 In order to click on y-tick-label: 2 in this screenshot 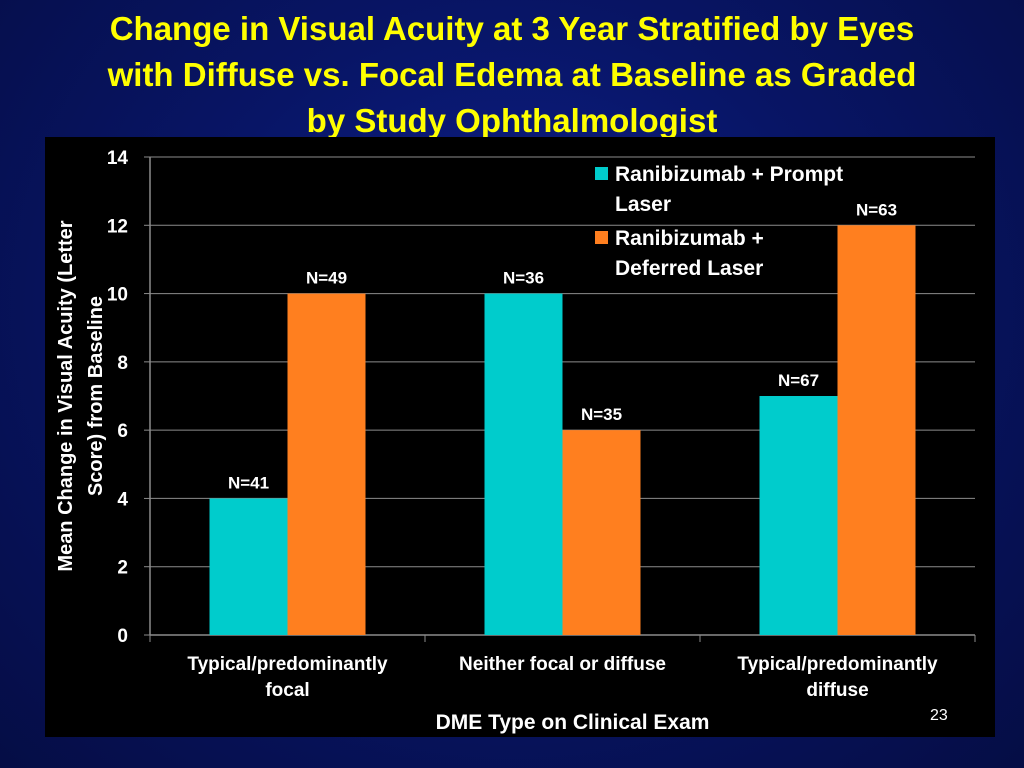, I will do `click(122, 568)`.